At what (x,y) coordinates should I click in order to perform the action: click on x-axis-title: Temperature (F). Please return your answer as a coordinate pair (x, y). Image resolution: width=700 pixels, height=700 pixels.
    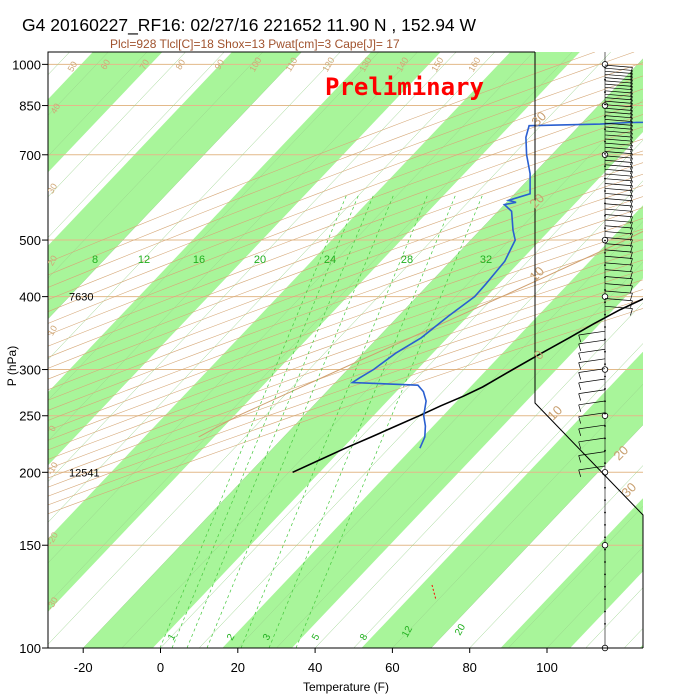
    Looking at the image, I should click on (346, 687).